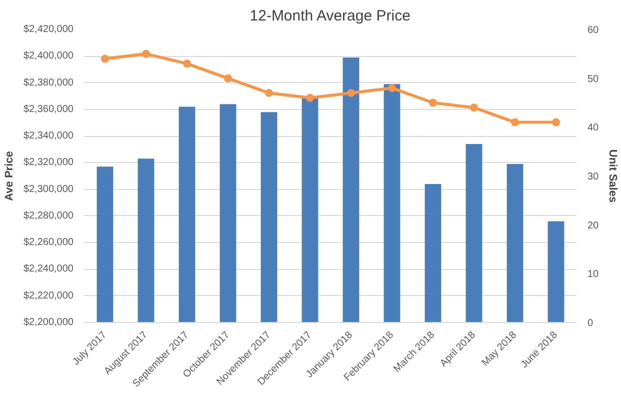 The height and width of the screenshot is (396, 621). Describe the element at coordinates (48, 29) in the screenshot. I see `y-tick-label: $2,420,000` at that location.